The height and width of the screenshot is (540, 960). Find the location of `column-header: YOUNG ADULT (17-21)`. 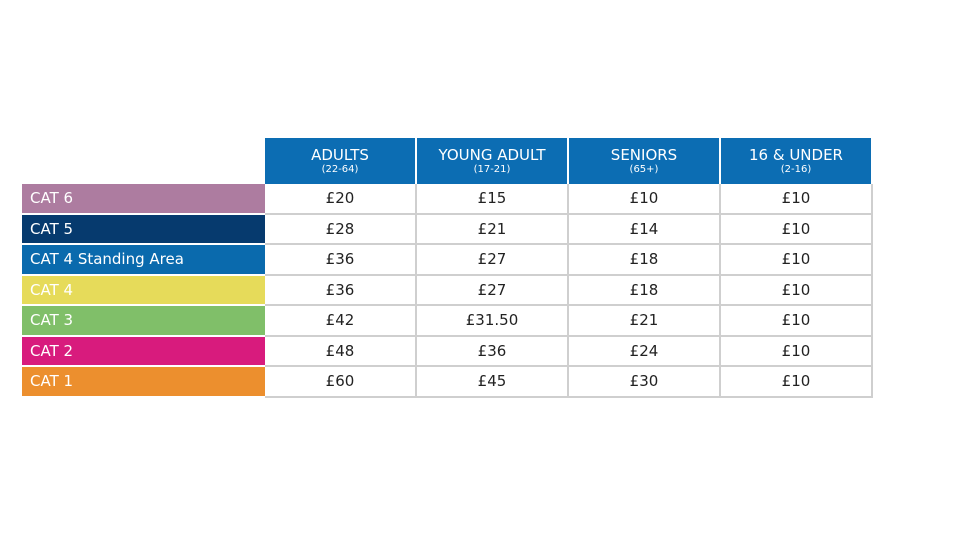

column-header: YOUNG ADULT (17-21) is located at coordinates (493, 161).